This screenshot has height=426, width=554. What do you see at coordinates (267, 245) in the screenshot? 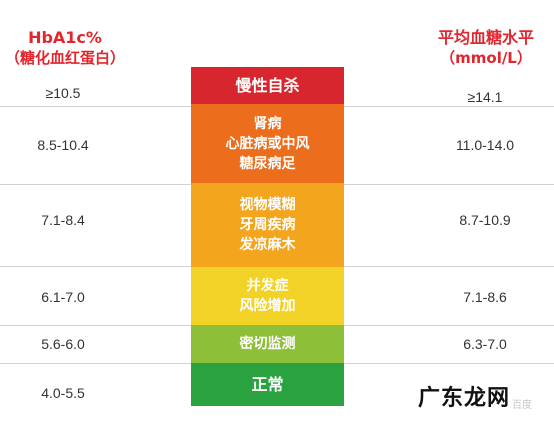
I see `risk-label: 发凉麻木` at bounding box center [267, 245].